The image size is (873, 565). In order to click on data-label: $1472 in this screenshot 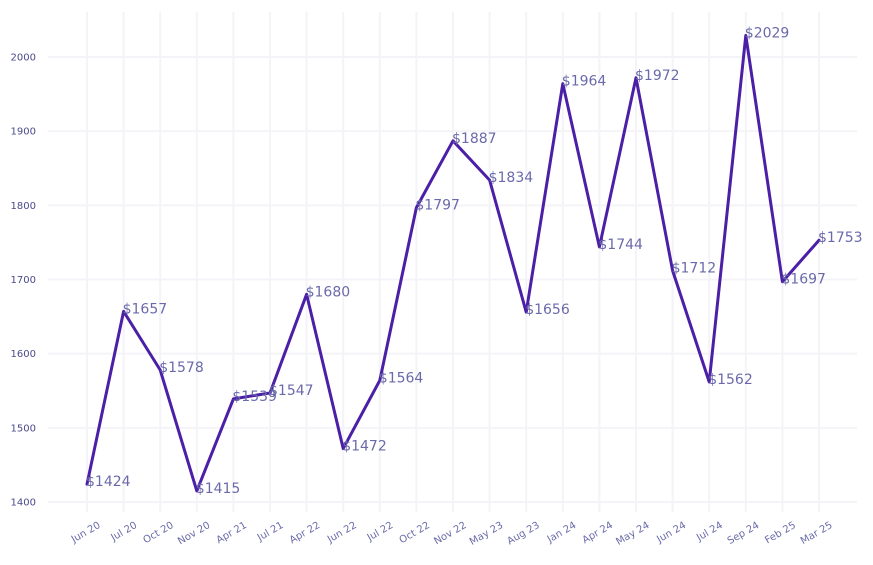, I will do `click(364, 447)`.